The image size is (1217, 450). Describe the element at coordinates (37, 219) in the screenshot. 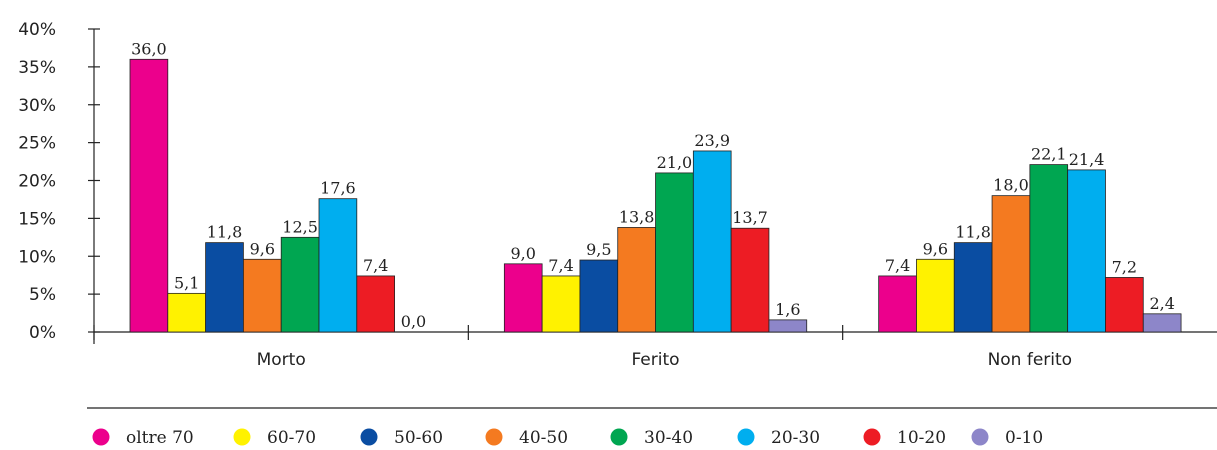

I see `y-tick-label: 15%` at that location.